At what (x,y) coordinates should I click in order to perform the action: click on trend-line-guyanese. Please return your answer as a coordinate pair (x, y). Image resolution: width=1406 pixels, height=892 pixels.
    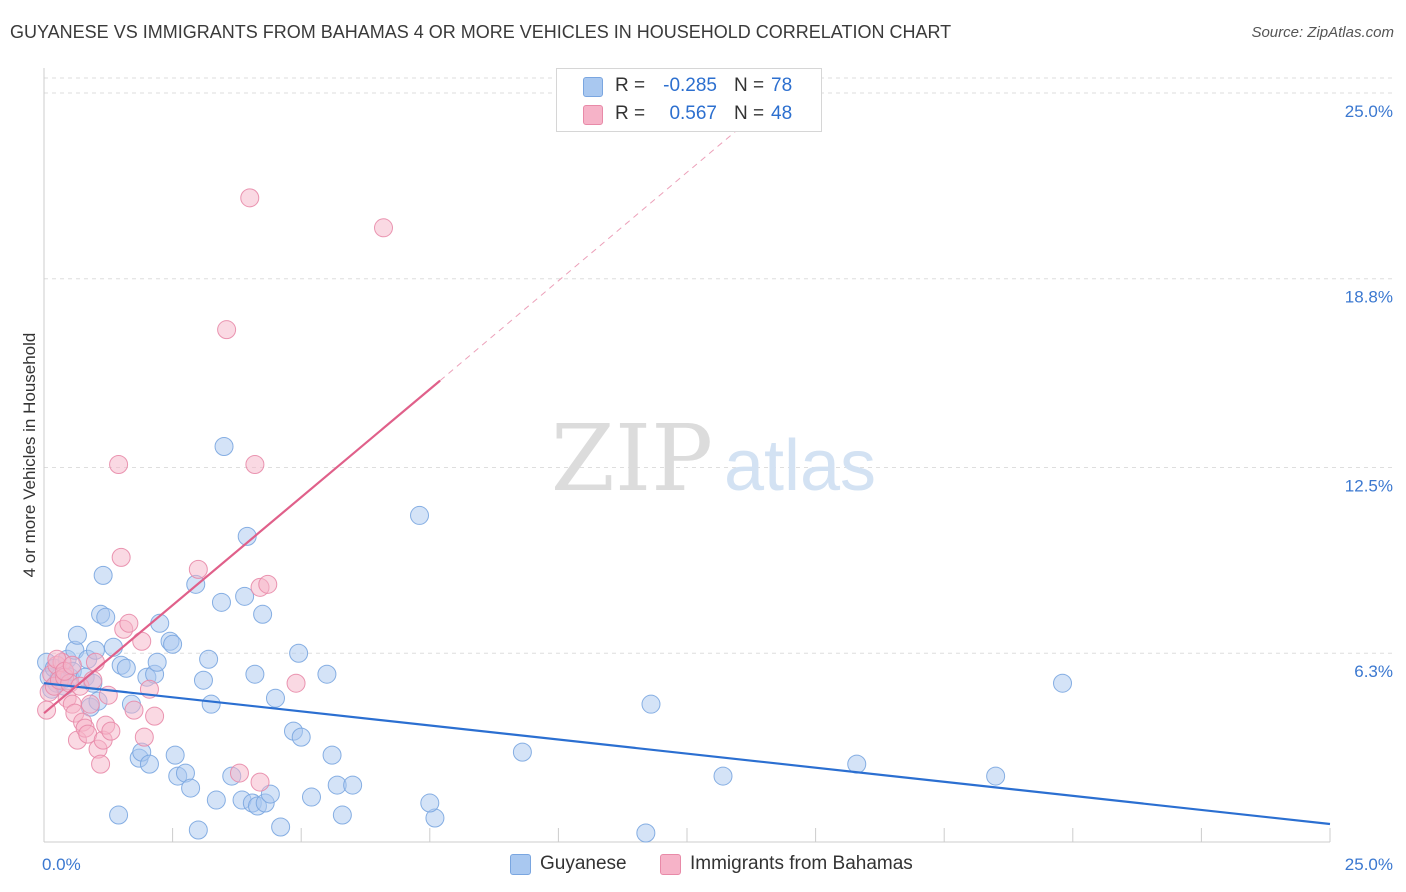
    Looking at the image, I should click on (687, 754).